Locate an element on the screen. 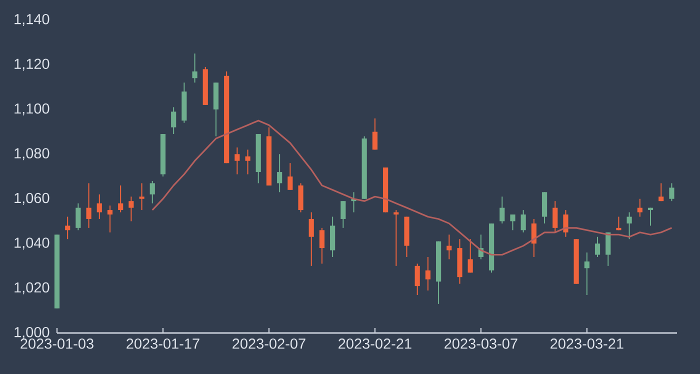 Image resolution: width=700 pixels, height=374 pixels. y-tick-label: 1,100 is located at coordinates (32, 109).